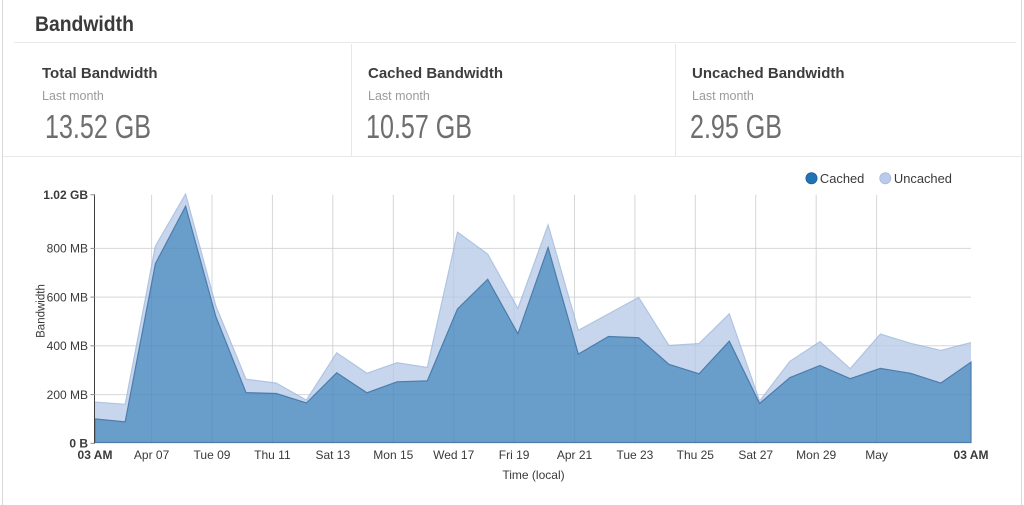  Describe the element at coordinates (67, 346) in the screenshot. I see `svg-text: 400 MB` at that location.